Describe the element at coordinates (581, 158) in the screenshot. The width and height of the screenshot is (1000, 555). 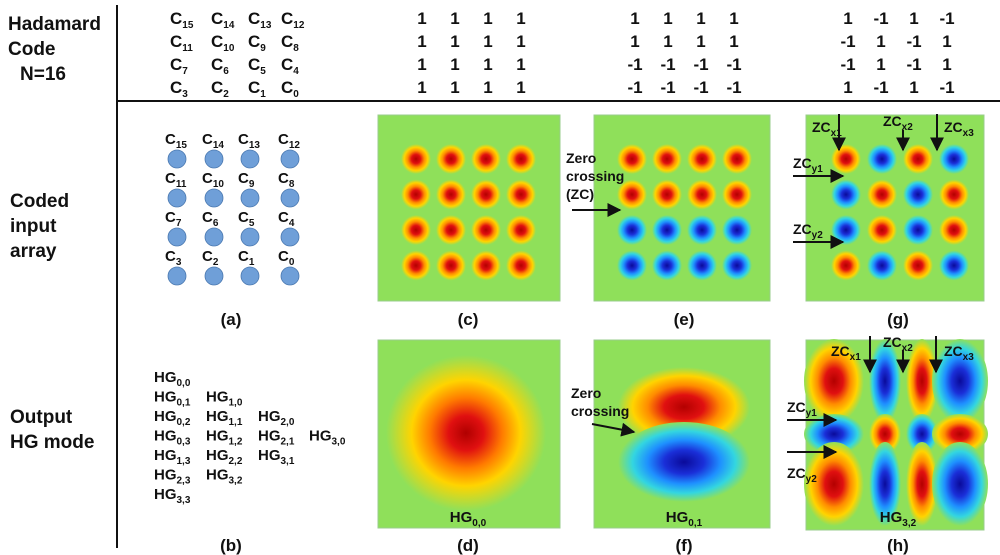
I see `zc-text-line: Zero` at that location.